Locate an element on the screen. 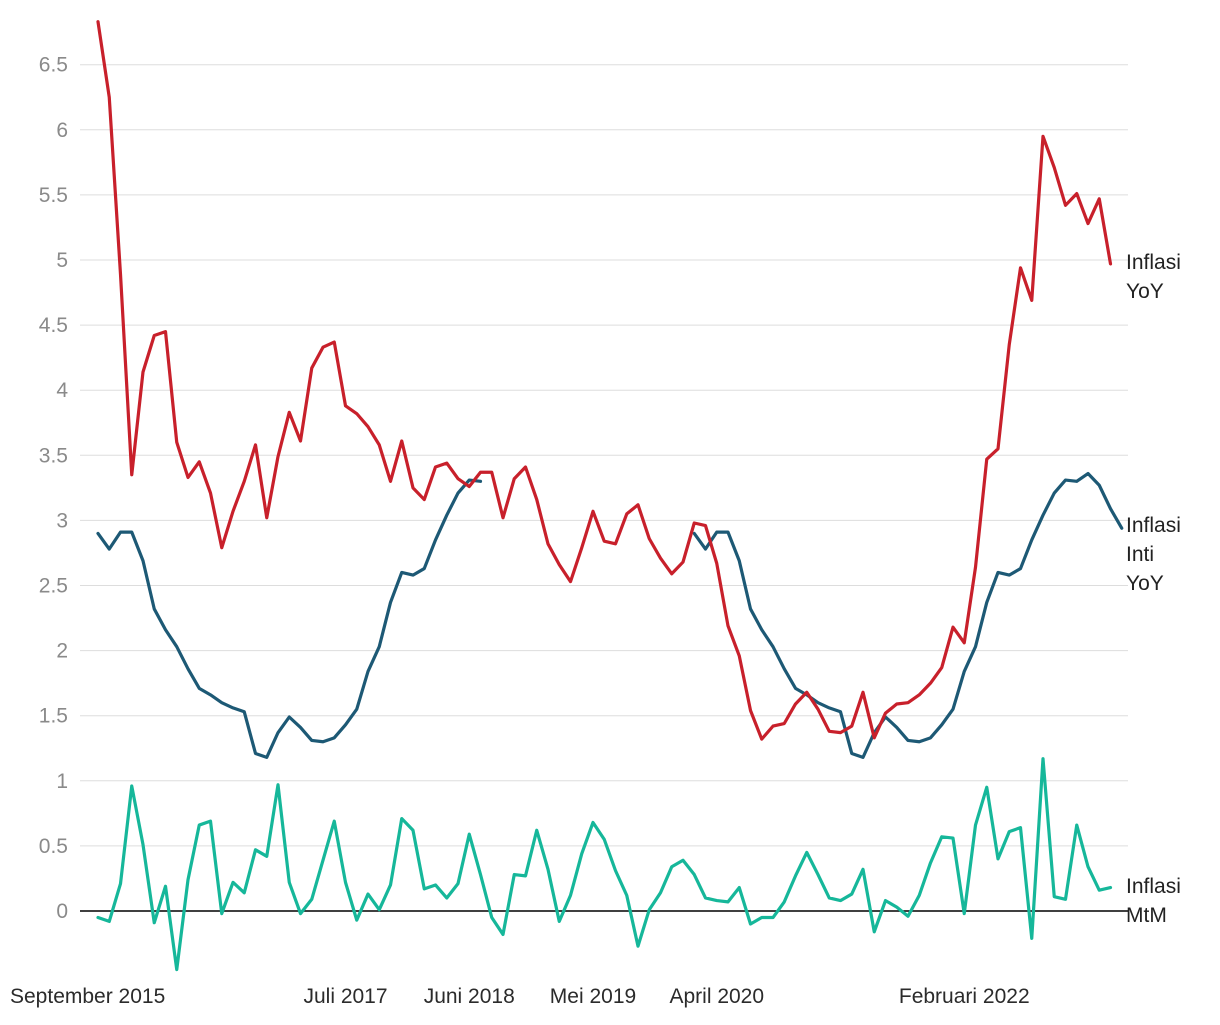  y-tick-label: 0.5 is located at coordinates (53, 846).